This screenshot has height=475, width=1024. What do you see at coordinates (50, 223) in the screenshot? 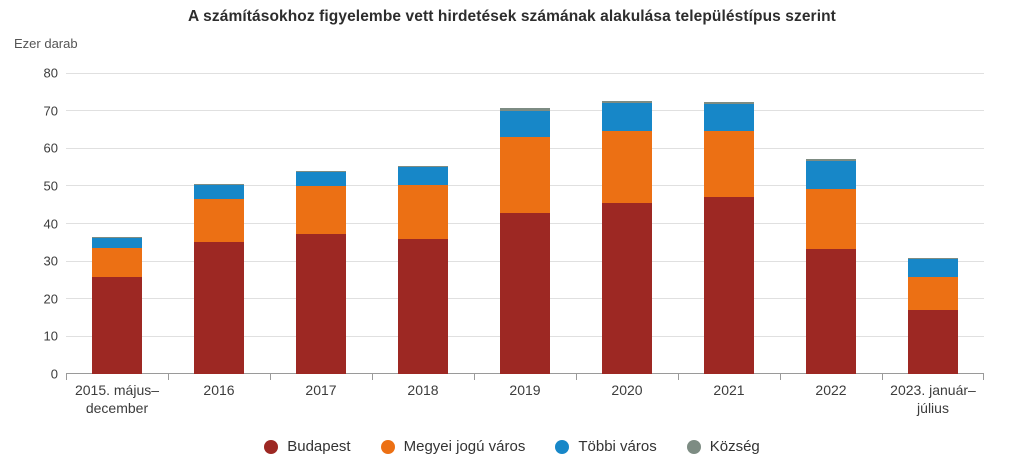
I see `y-tick-label: 40` at bounding box center [50, 223].